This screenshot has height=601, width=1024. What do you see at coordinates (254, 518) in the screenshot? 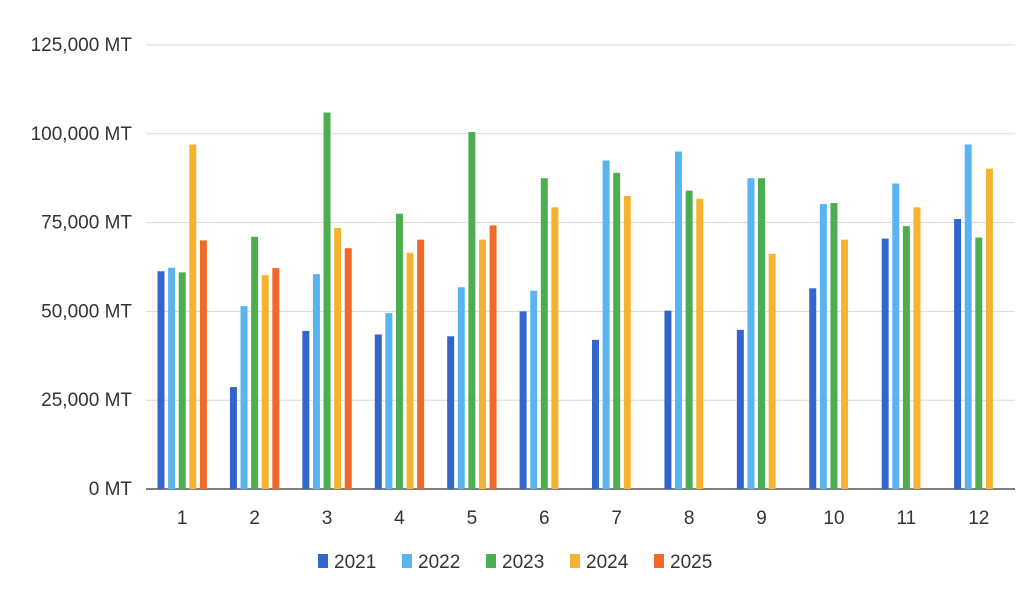
I see `x-tick-label: 2` at bounding box center [254, 518].